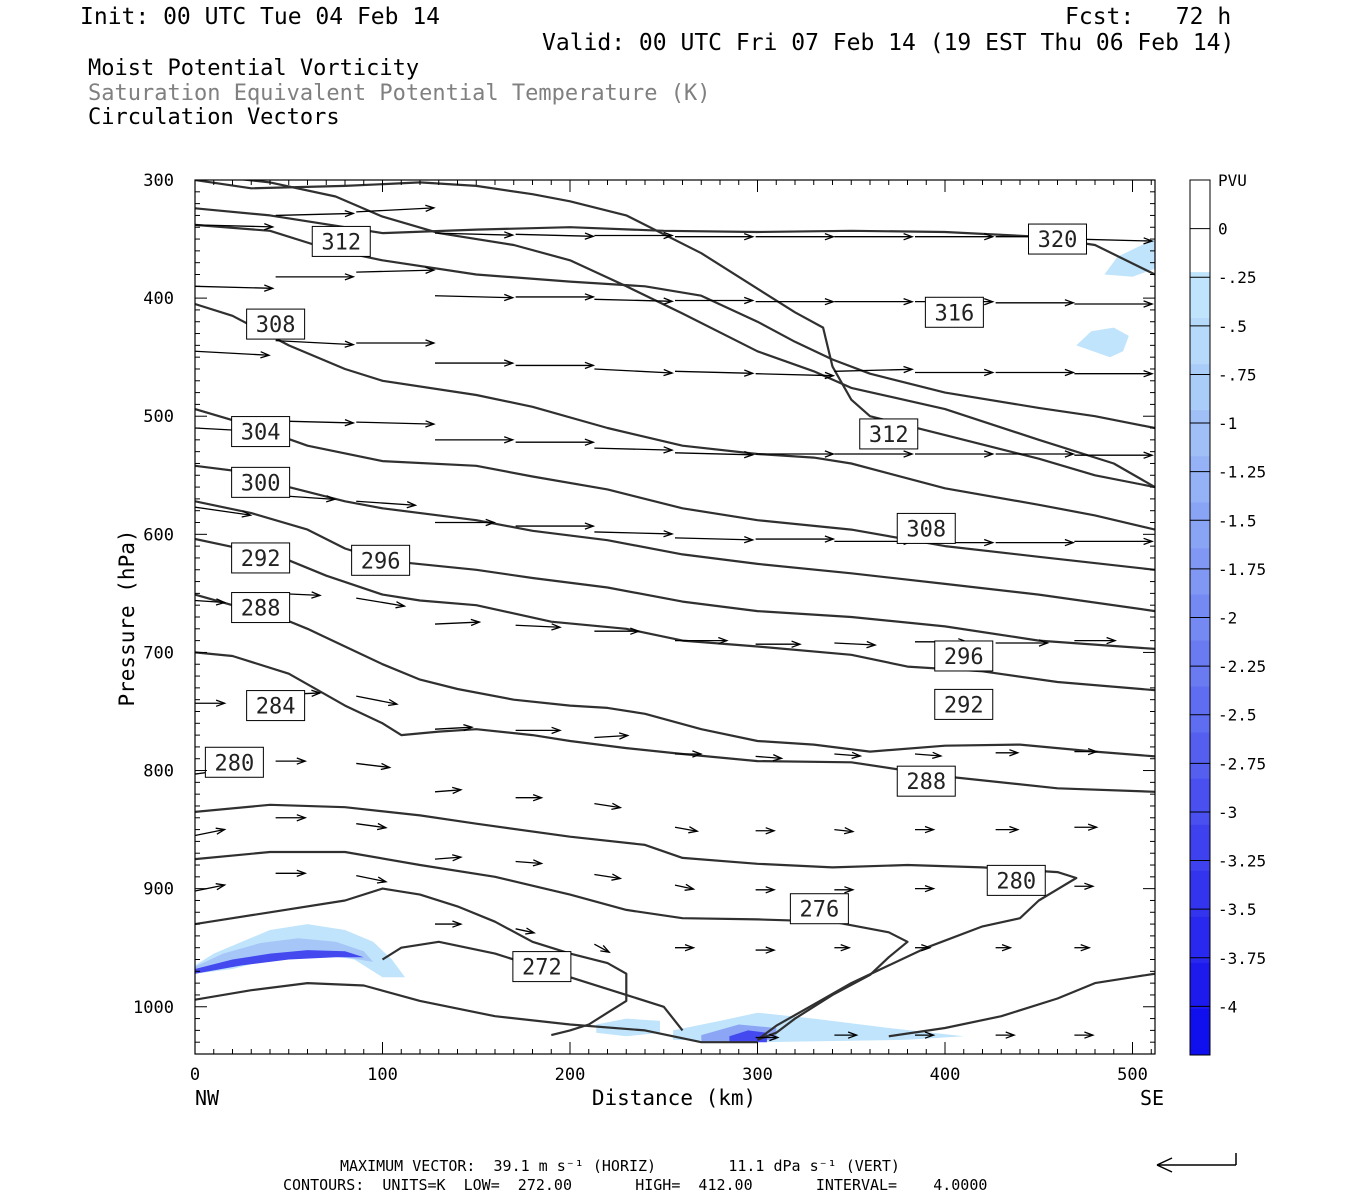  Describe the element at coordinates (158, 772) in the screenshot. I see `y-tick-label: 800` at that location.